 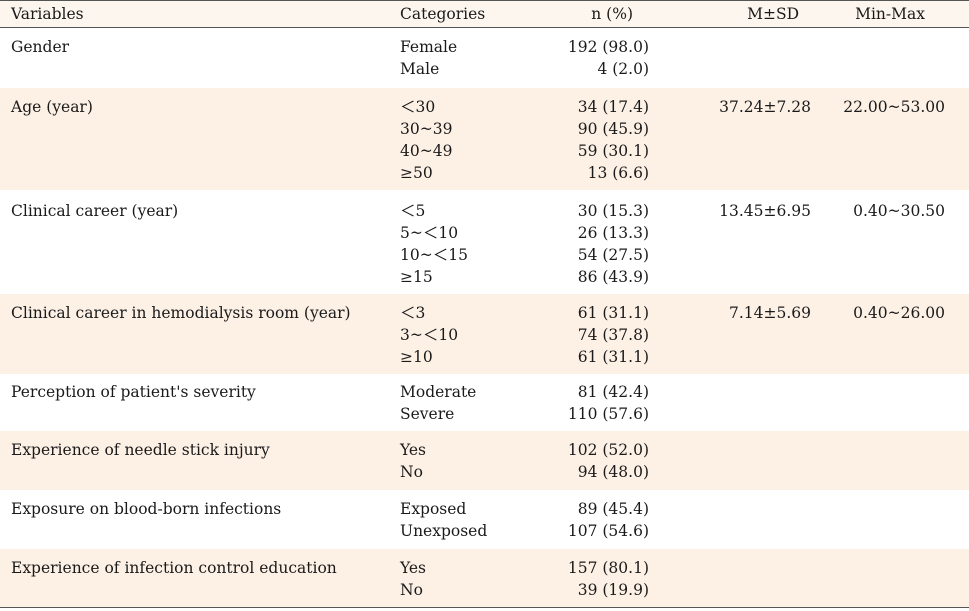 I want to click on category-label: ＜3, so click(x=413, y=313).